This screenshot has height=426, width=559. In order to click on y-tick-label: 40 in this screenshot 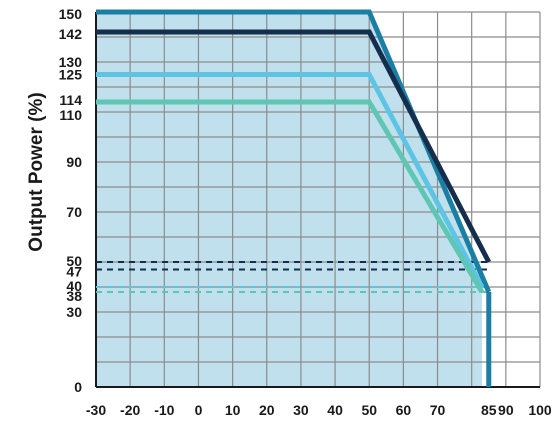, I will do `click(74, 286)`.